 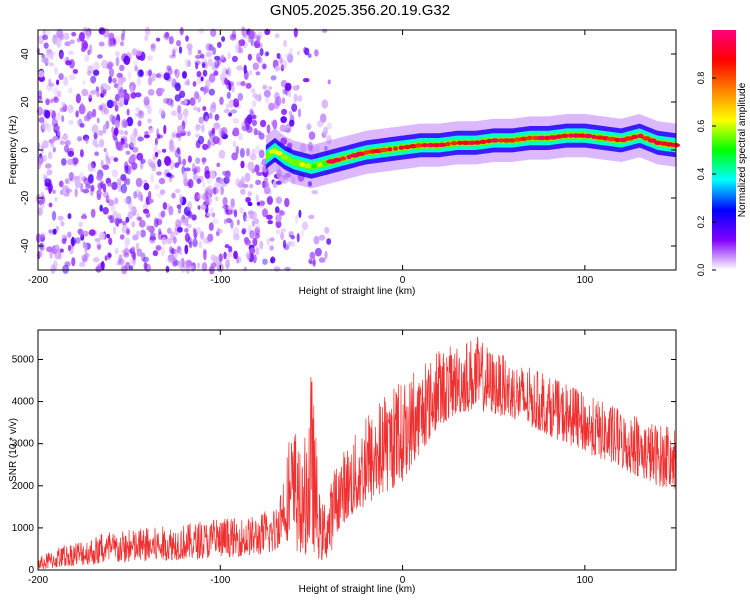 What do you see at coordinates (701, 222) in the screenshot?
I see `colorbar-tick-label: 0.2` at bounding box center [701, 222].